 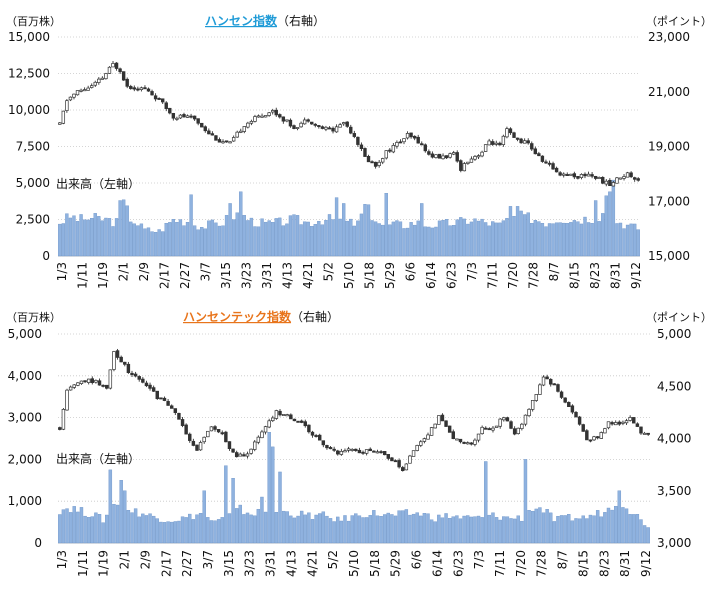 What do you see at coordinates (83, 275) in the screenshot?
I see `x-tick-label: 1/11` at bounding box center [83, 275].